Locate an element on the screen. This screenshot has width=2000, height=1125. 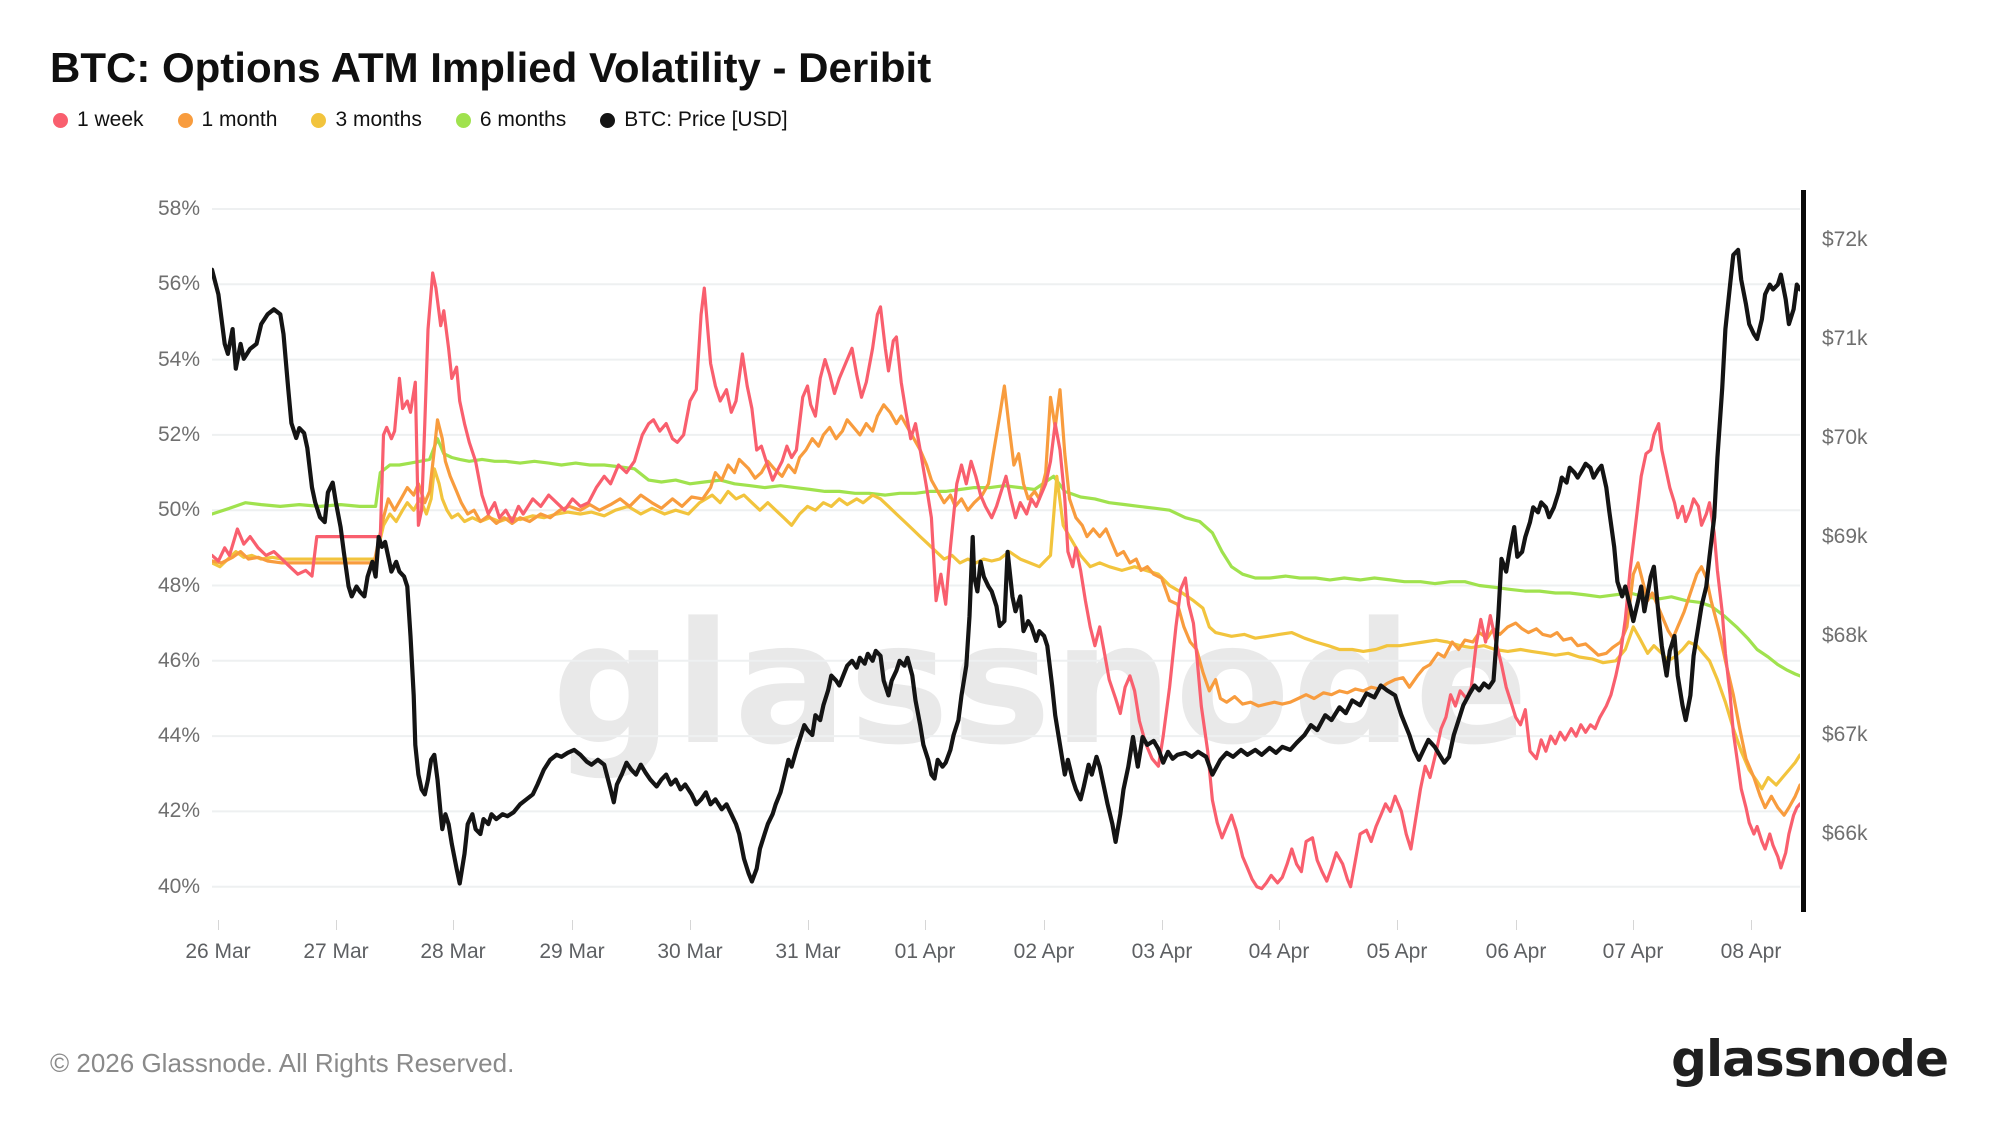
x-axis-tick-label: 06 Apr is located at coordinates (1516, 951).